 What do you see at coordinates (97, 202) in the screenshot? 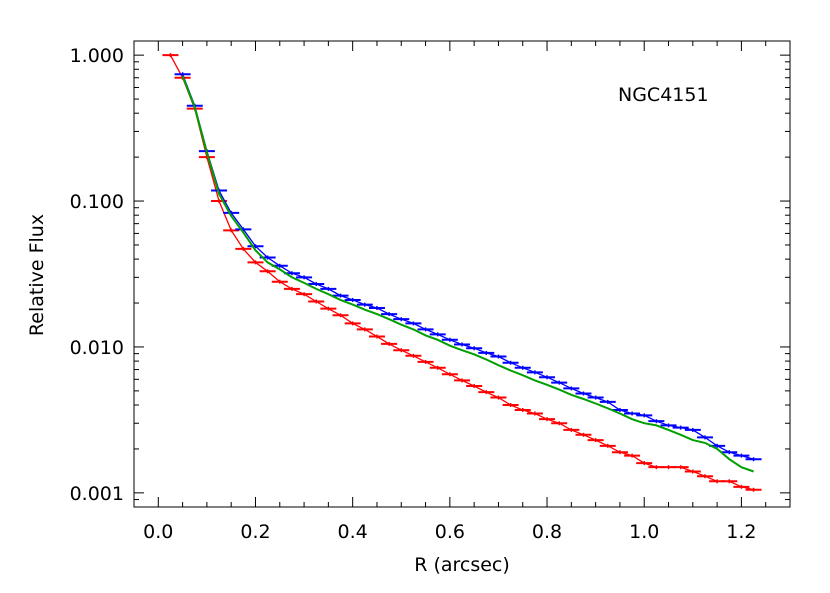
I see `y-tick-label: 0.100` at bounding box center [97, 202].